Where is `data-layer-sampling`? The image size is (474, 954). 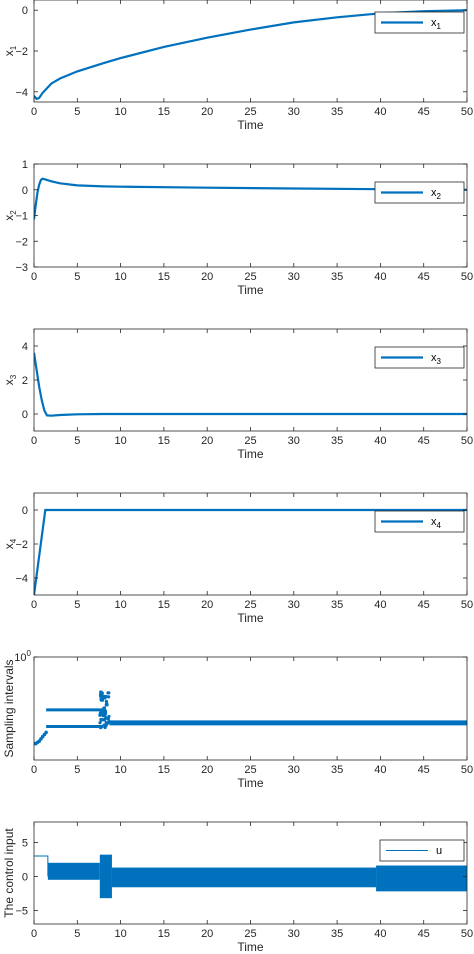 data-layer-sampling is located at coordinates (250, 718).